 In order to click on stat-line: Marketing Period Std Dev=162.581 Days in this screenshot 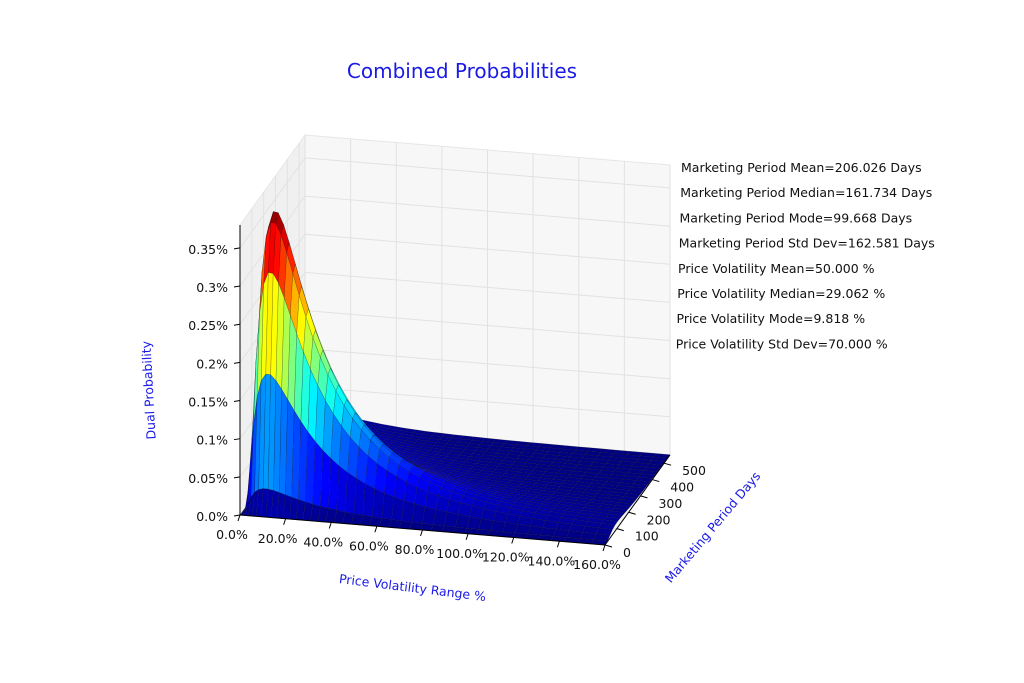, I will do `click(807, 243)`.